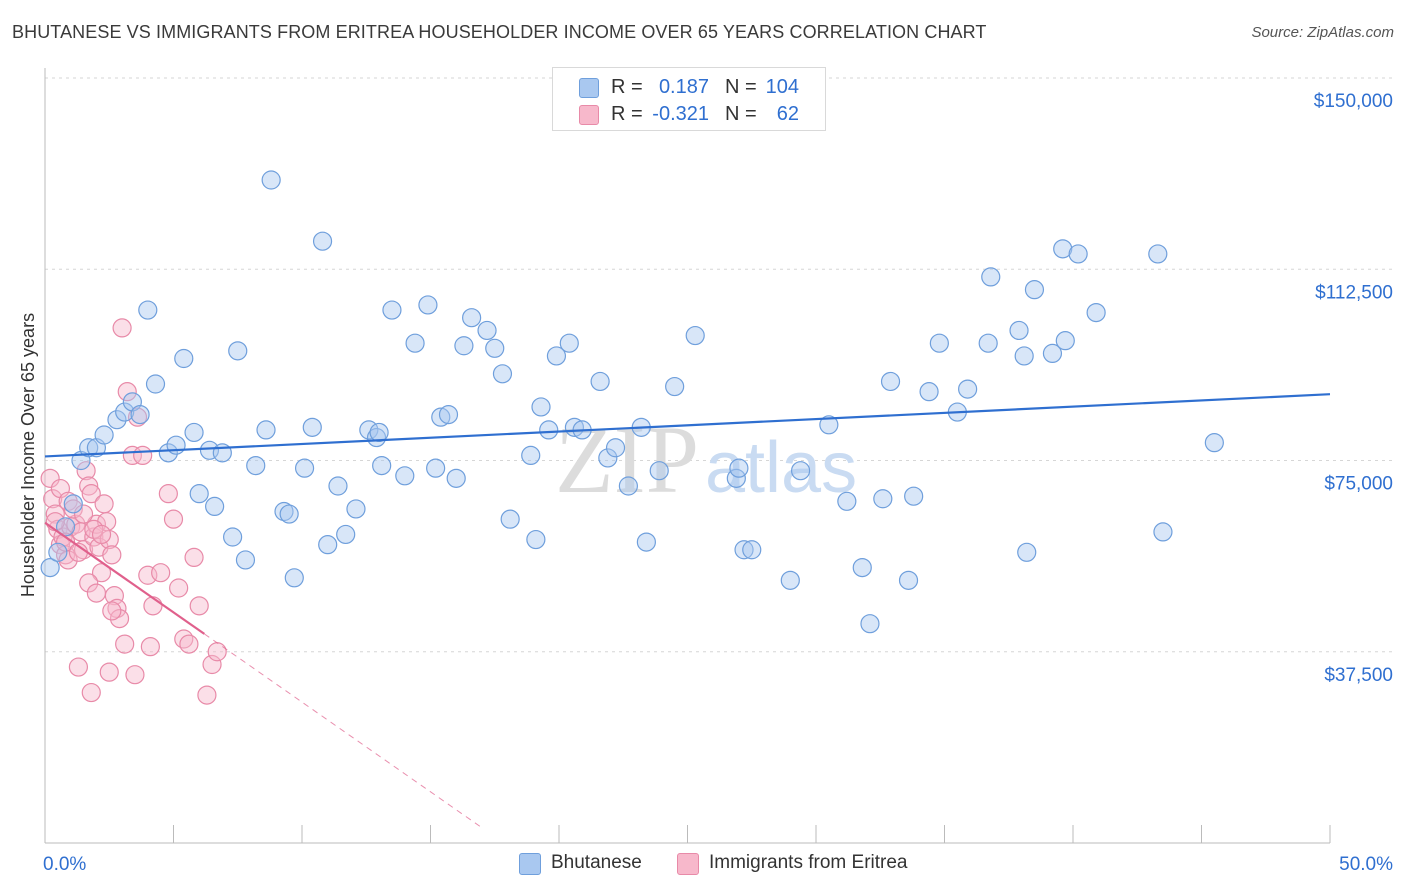 Image resolution: width=1406 pixels, height=892 pixels. What do you see at coordinates (64, 864) in the screenshot?
I see `x-tick-label-min: 0.0%` at bounding box center [64, 864].